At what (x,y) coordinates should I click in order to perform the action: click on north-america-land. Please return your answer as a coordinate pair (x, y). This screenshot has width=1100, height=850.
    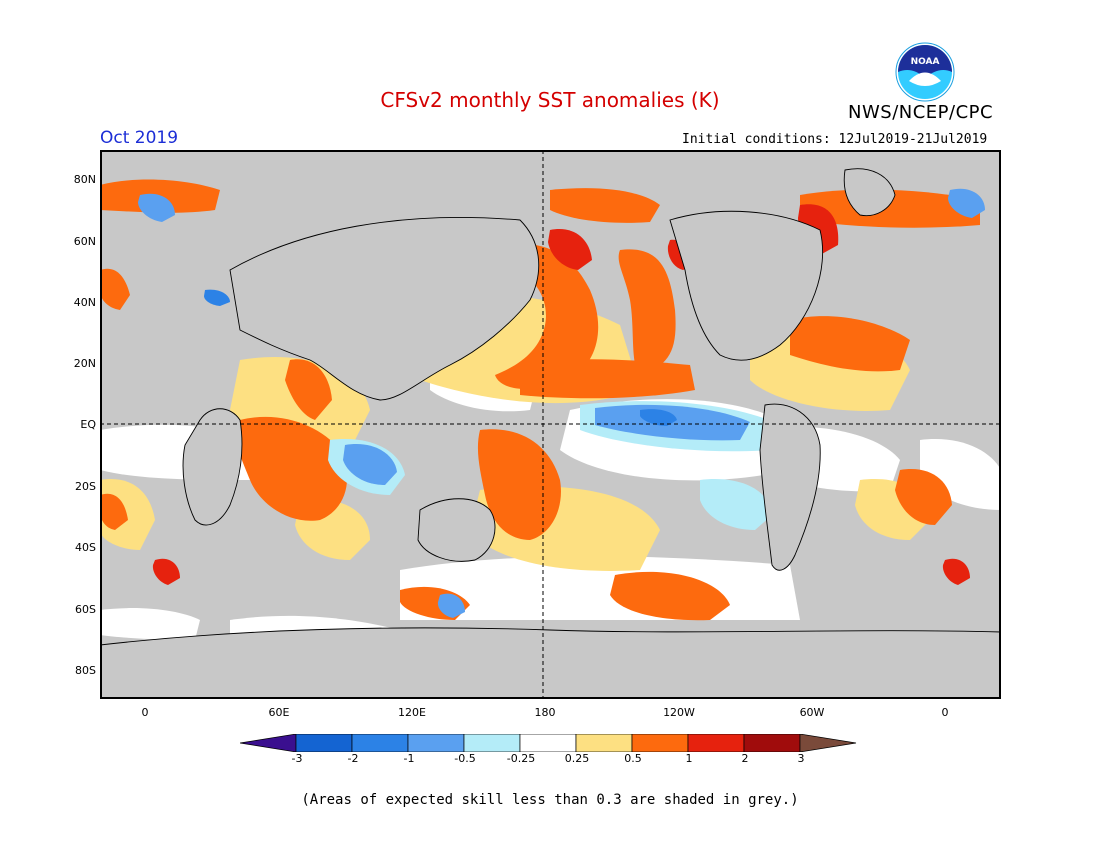
    Looking at the image, I should click on (746, 285).